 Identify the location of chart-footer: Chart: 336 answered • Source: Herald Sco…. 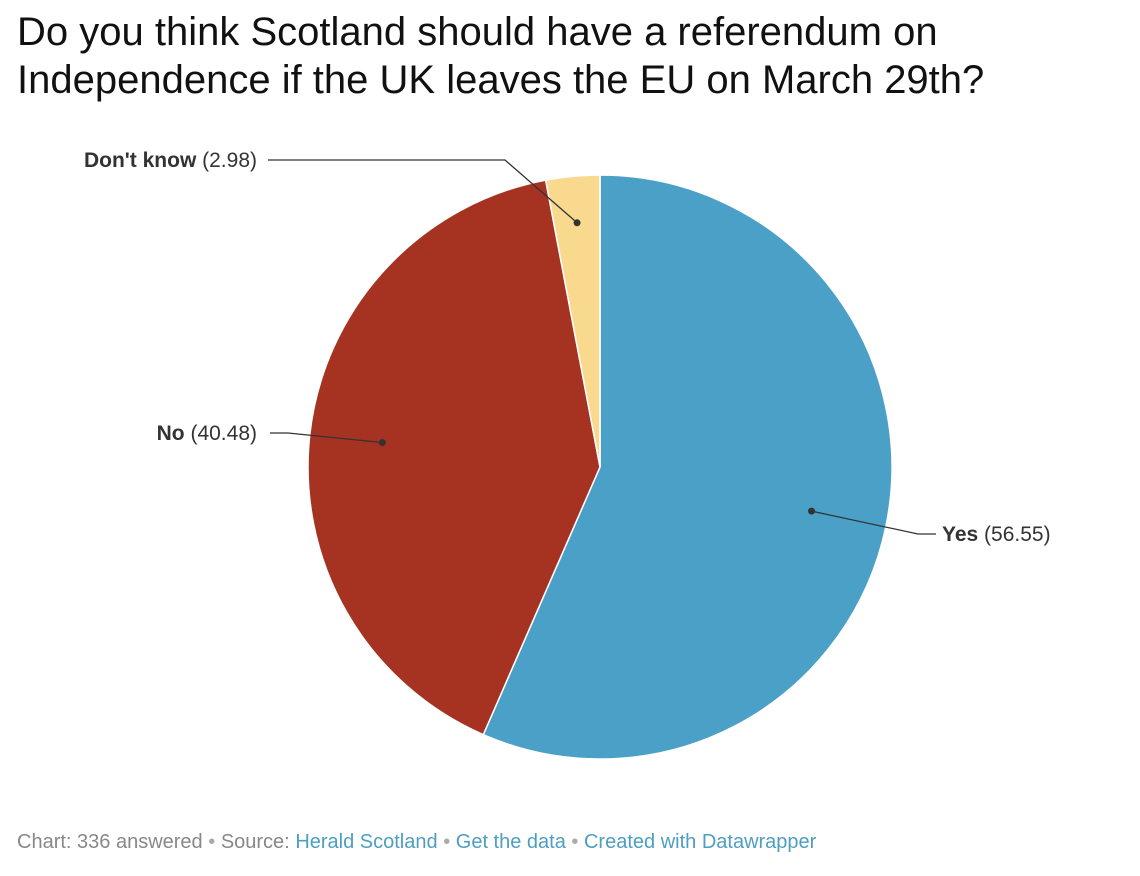
(416, 842).